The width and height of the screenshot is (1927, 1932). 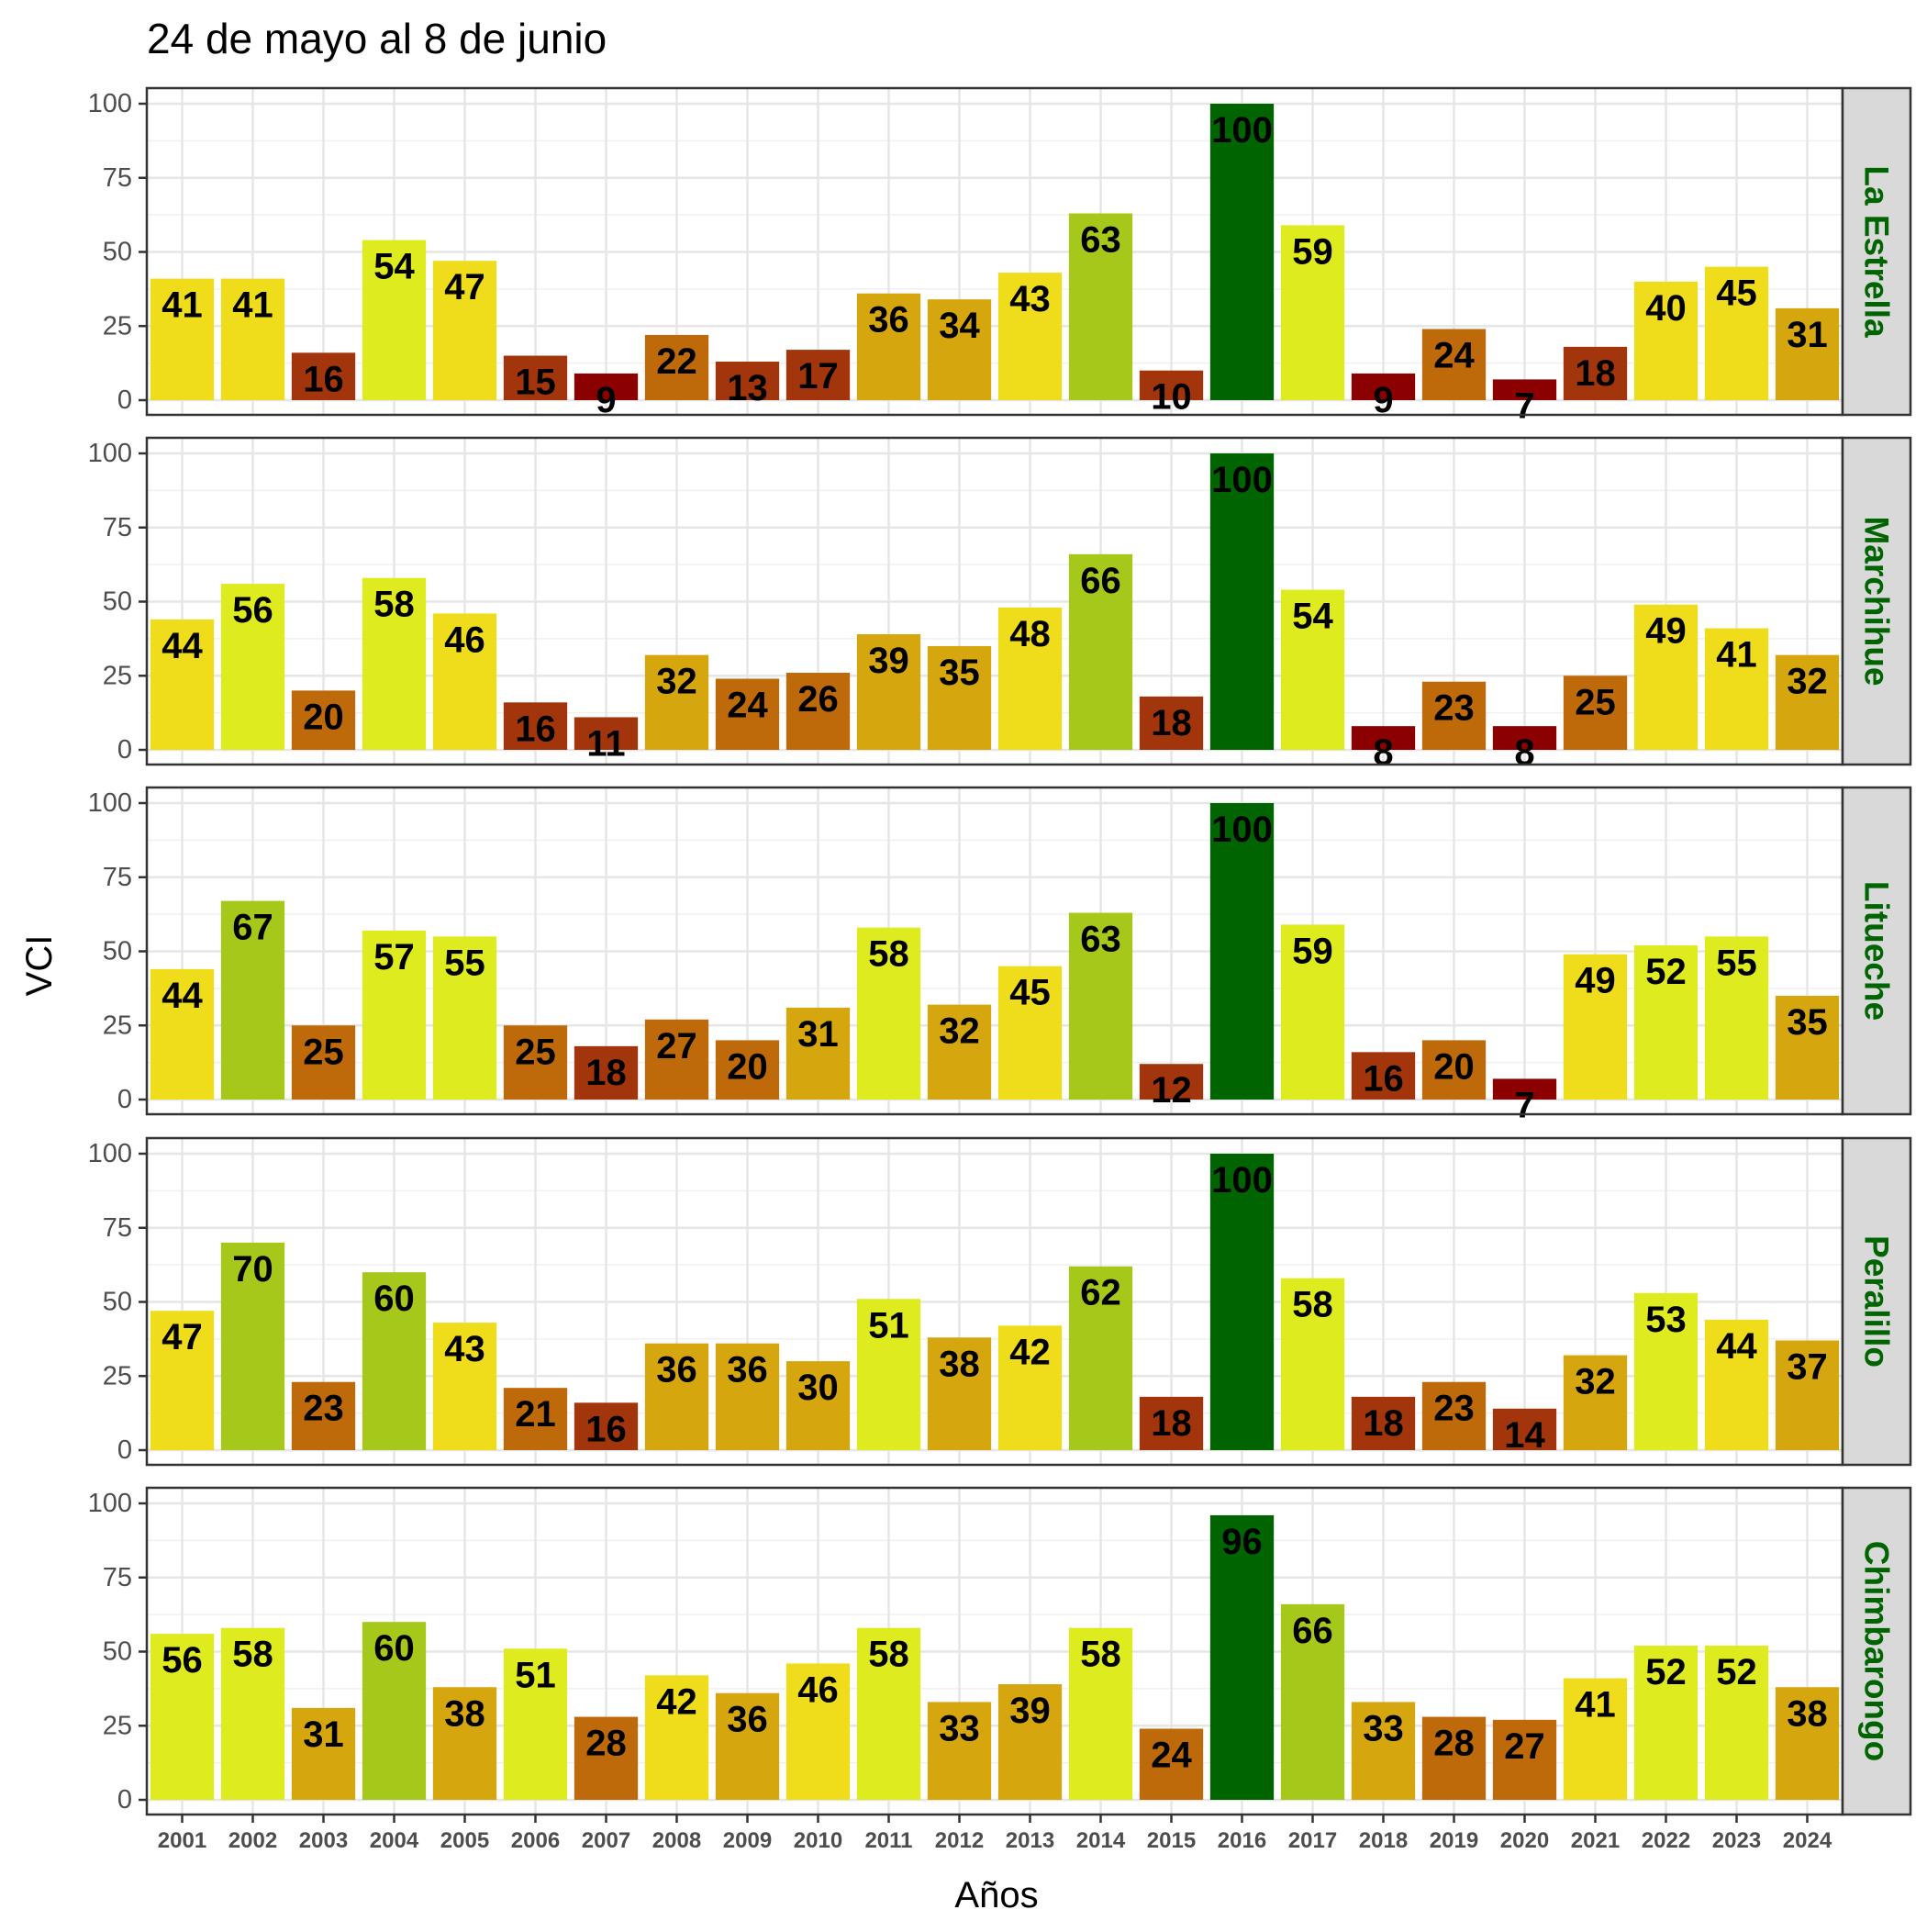 I want to click on bar-value-label: 10, so click(x=1171, y=397).